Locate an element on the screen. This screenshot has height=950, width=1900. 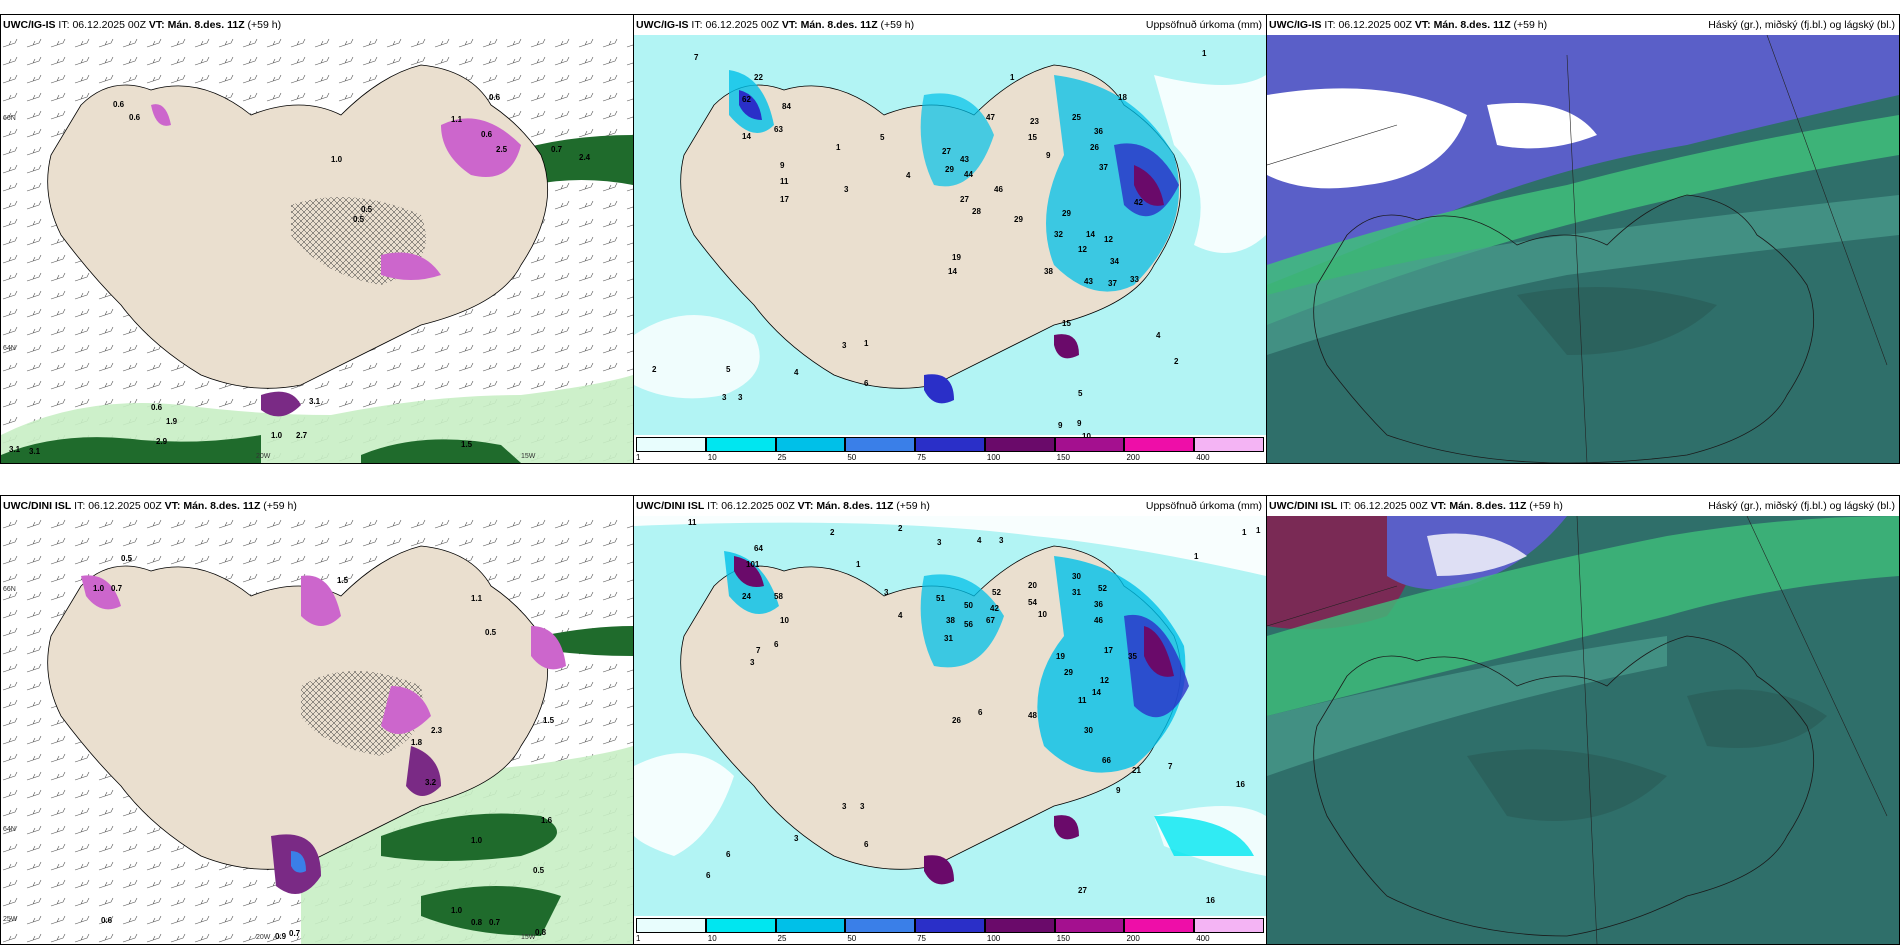
lon-label: 25W is located at coordinates (10, 919).